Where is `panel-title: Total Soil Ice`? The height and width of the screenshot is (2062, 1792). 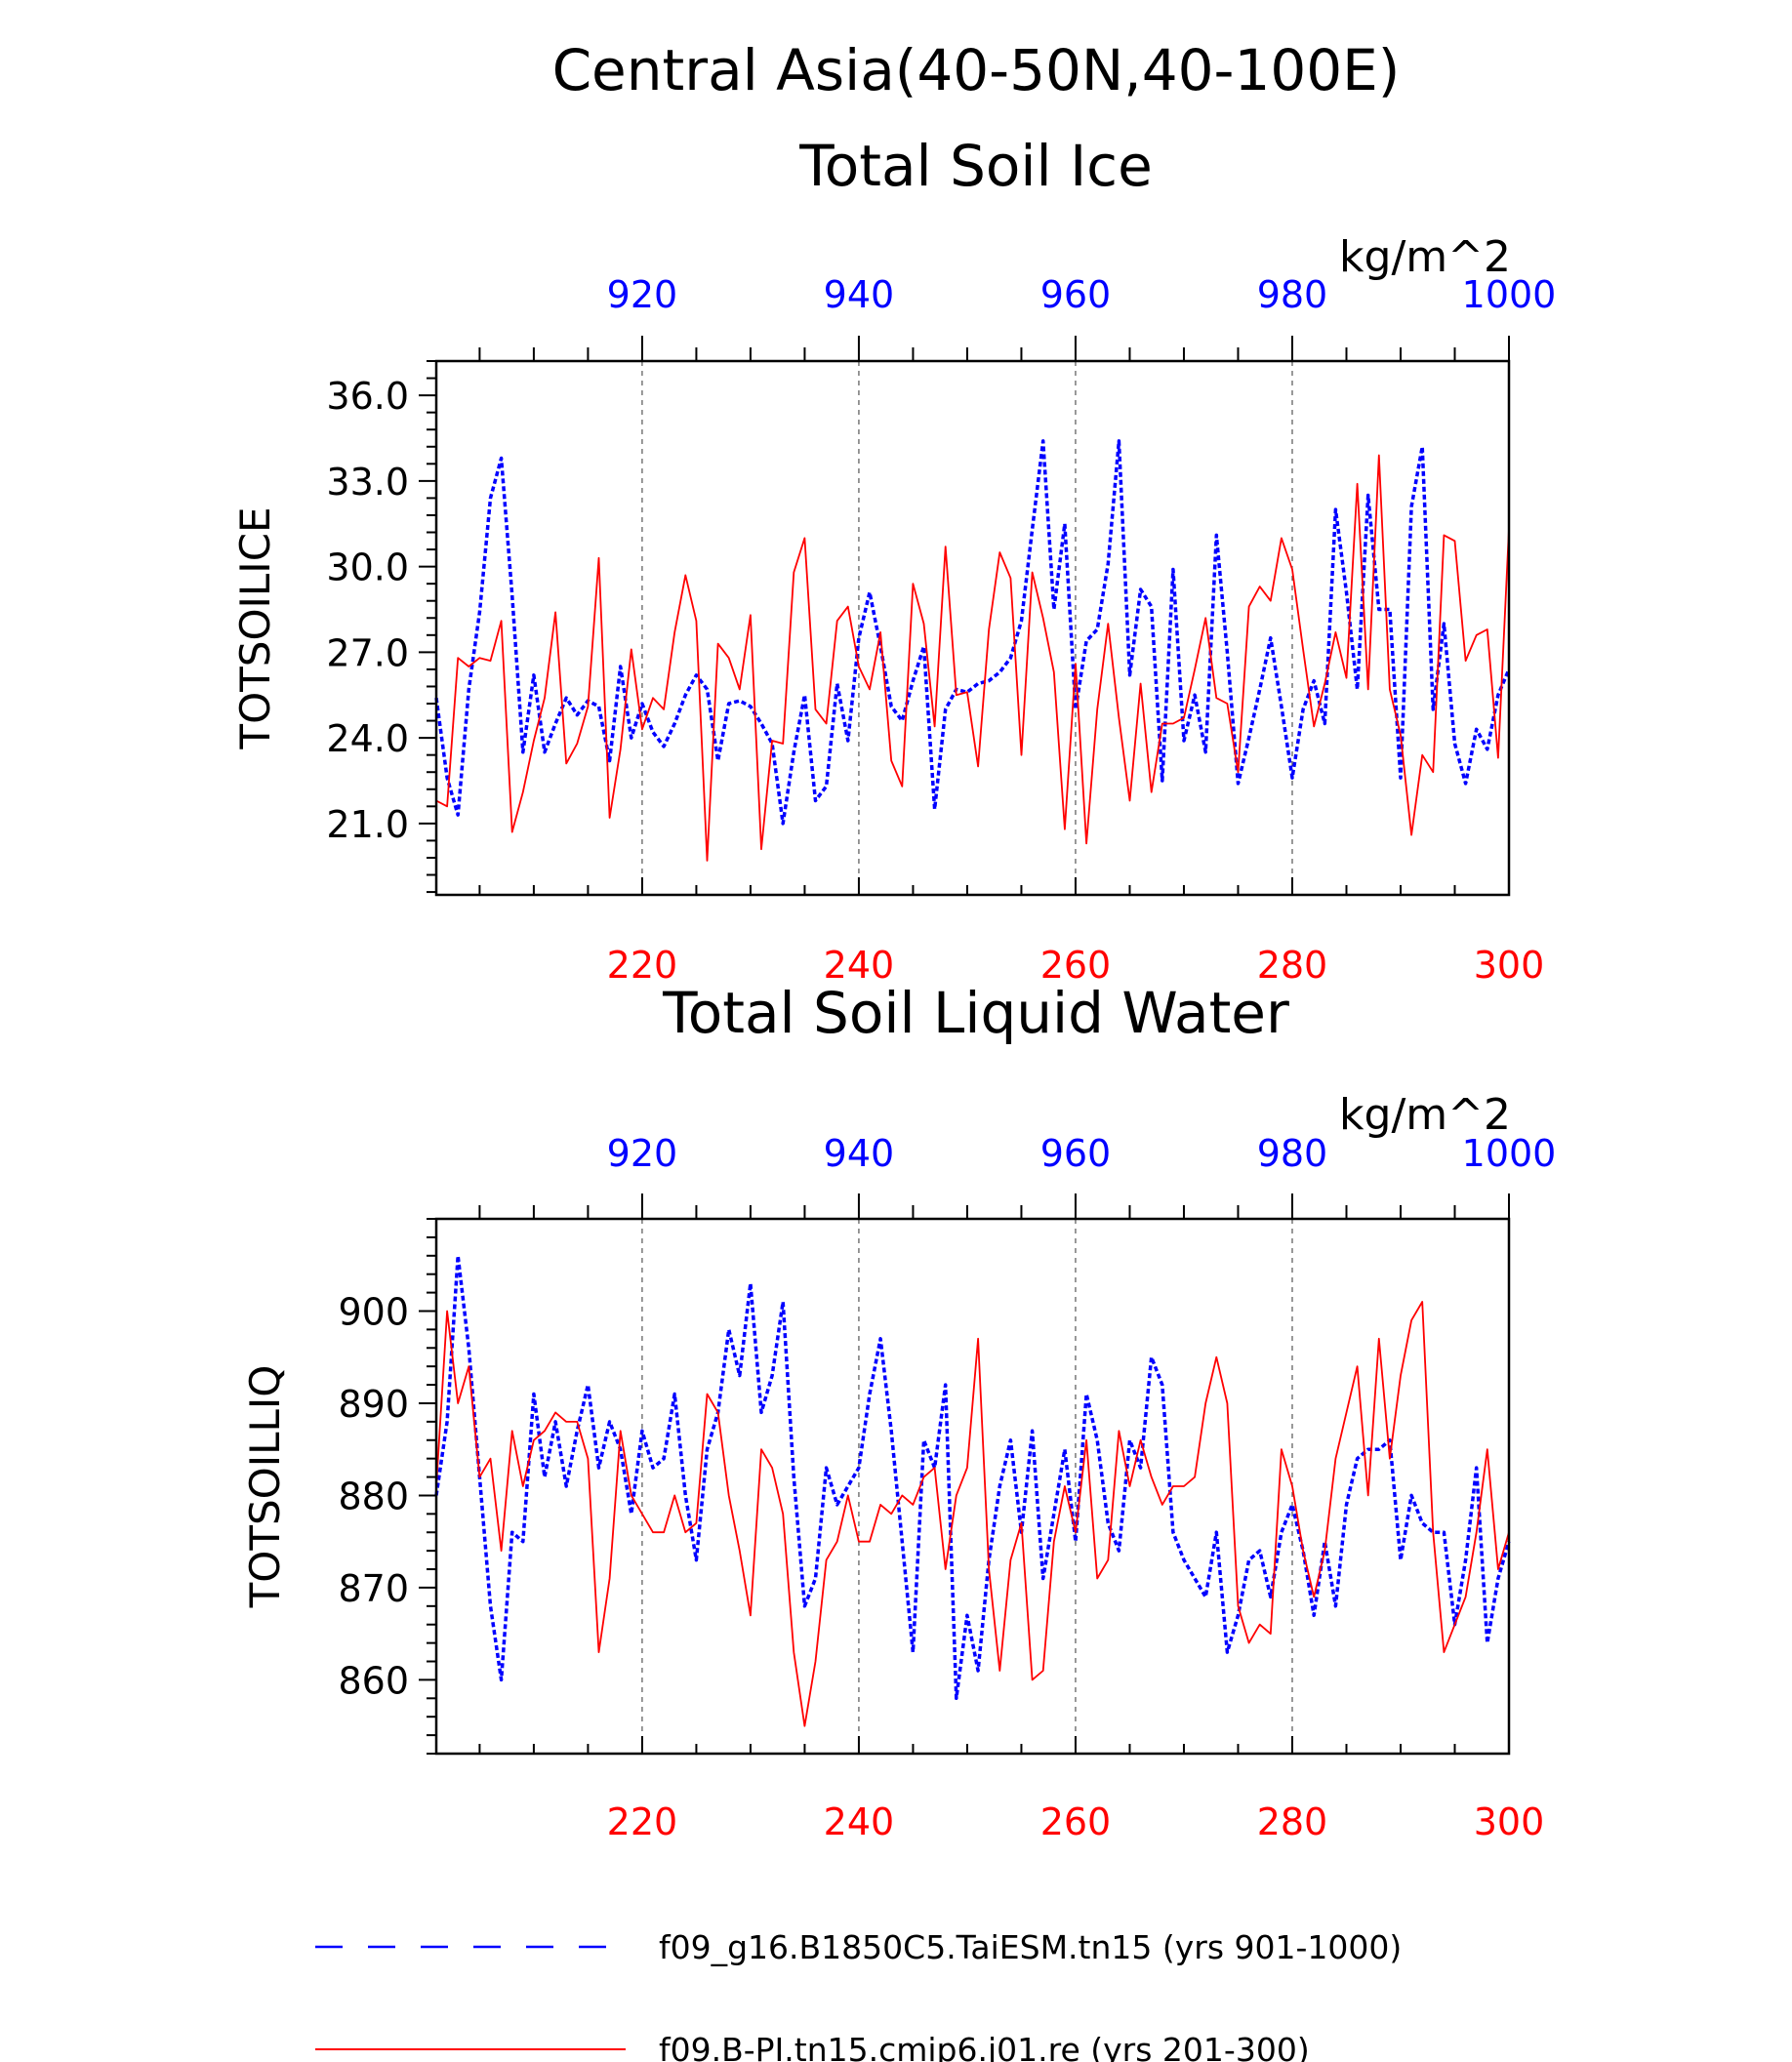
panel-title: Total Soil Ice is located at coordinates (975, 166).